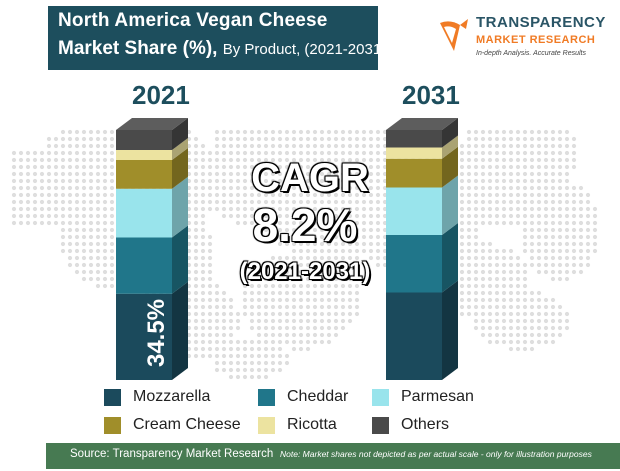  Describe the element at coordinates (161, 95) in the screenshot. I see `year-label-2021: 2021` at that location.